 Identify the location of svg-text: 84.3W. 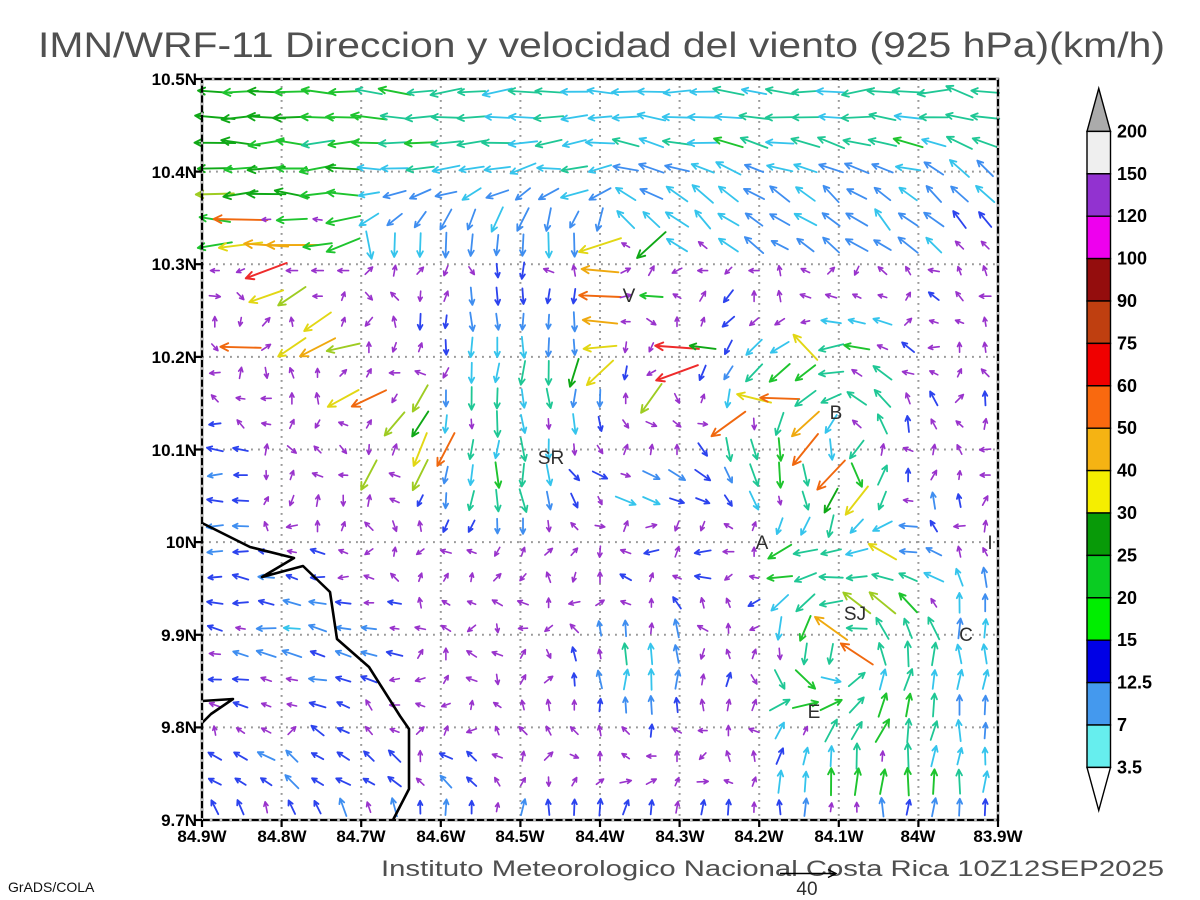
(680, 836).